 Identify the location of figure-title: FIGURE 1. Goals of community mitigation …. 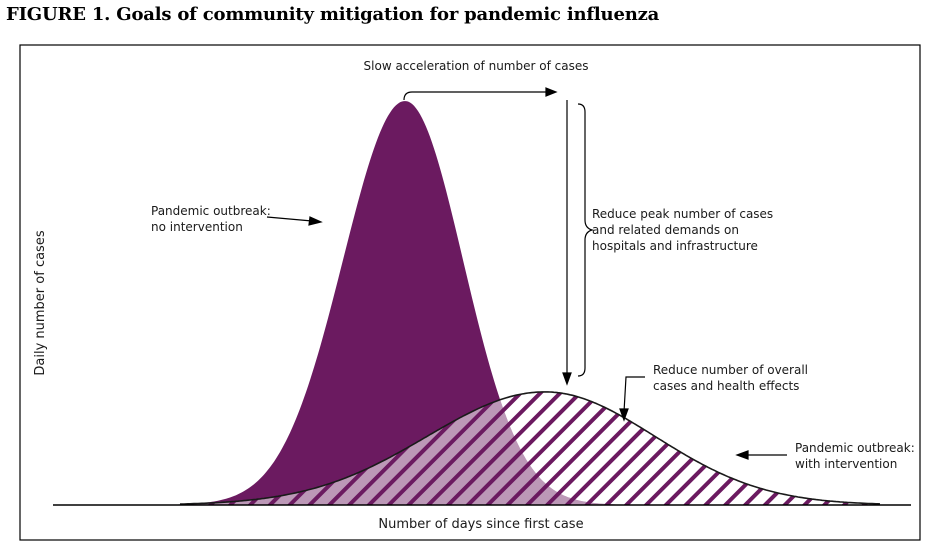
(333, 14).